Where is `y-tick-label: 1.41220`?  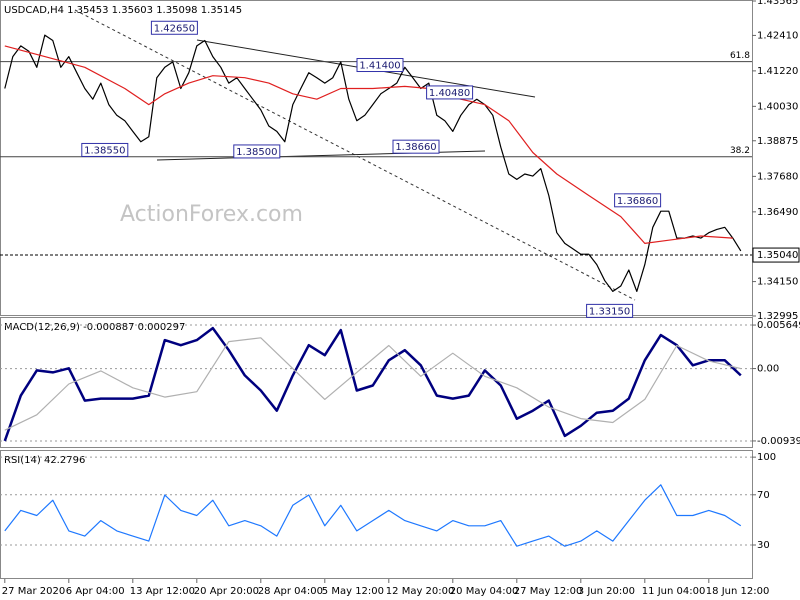
y-tick-label: 1.41220 is located at coordinates (777, 71).